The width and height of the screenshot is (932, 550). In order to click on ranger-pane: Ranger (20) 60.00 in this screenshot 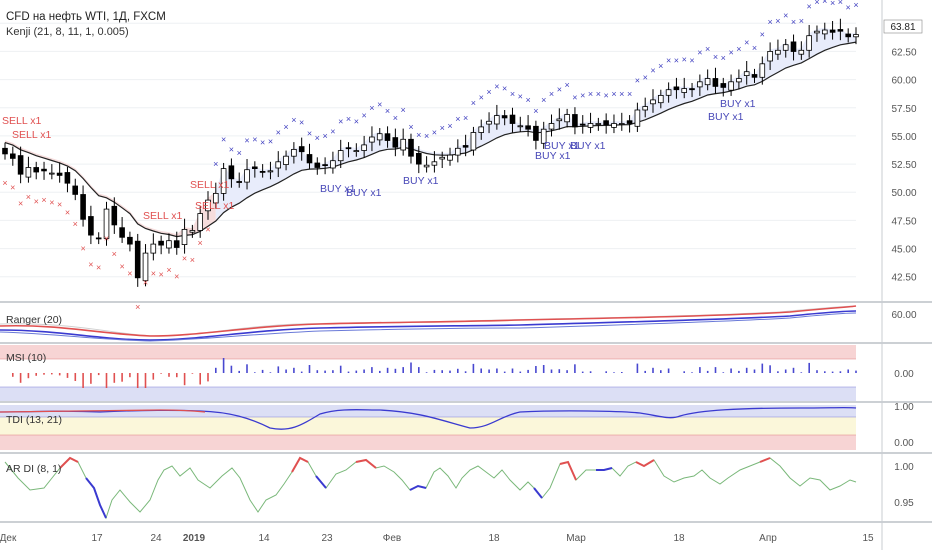, I will do `click(458, 323)`.